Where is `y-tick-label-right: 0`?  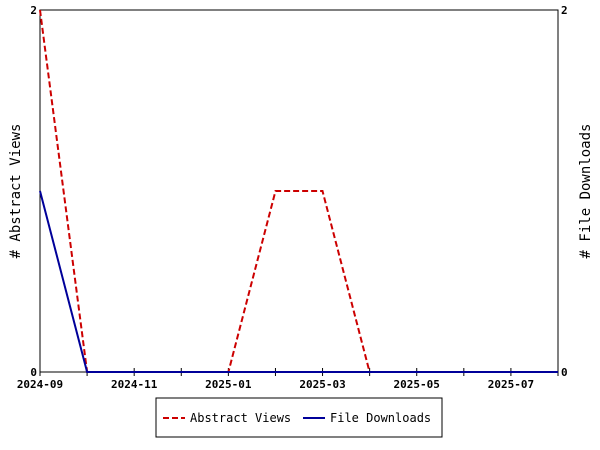 y-tick-label-right: 0 is located at coordinates (564, 372).